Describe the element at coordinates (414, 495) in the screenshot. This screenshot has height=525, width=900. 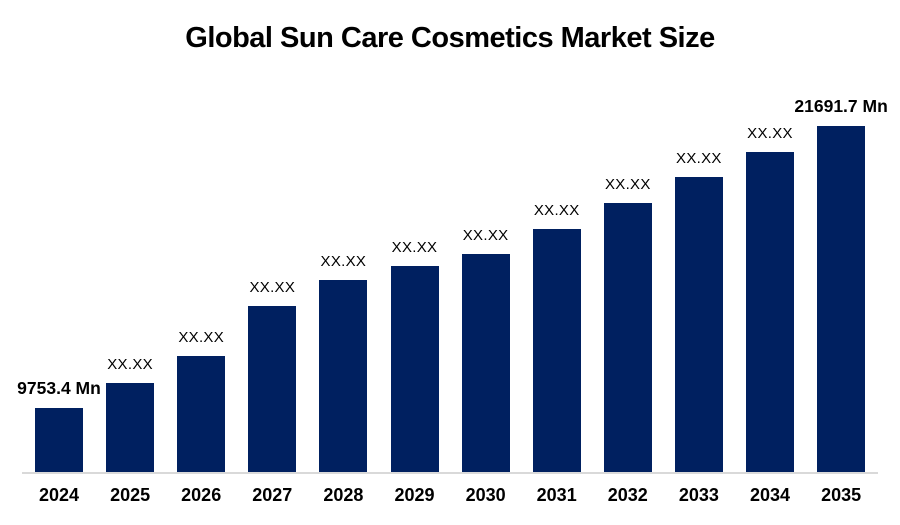
I see `x-tick-2029: 2029` at that location.